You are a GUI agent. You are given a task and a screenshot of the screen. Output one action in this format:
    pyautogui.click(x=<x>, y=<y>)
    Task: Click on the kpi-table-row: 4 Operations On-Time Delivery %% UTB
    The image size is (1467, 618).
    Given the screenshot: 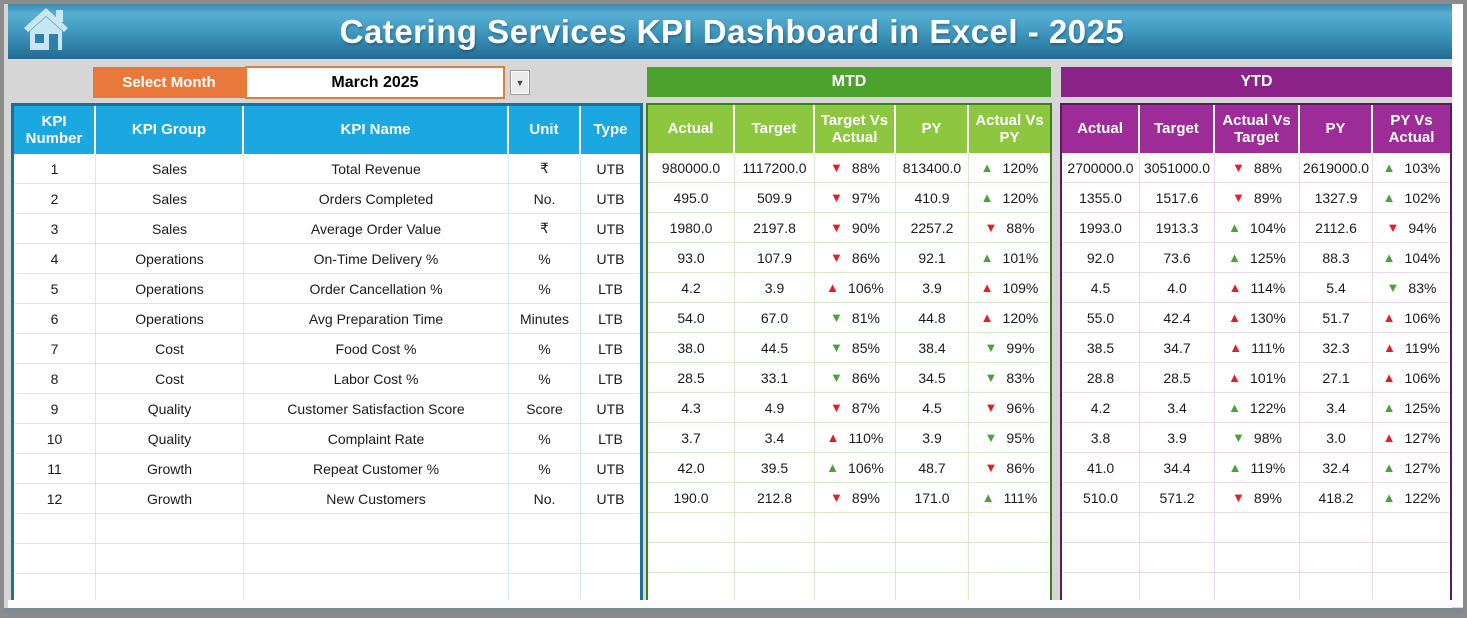 What is the action you would take?
    pyautogui.click(x=327, y=259)
    